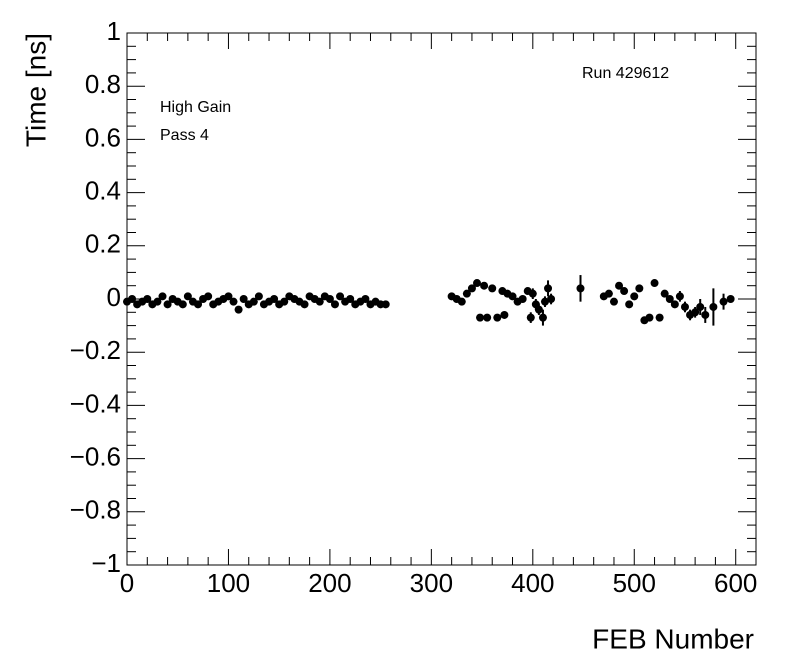  I want to click on x-tick-label: 100, so click(228, 583).